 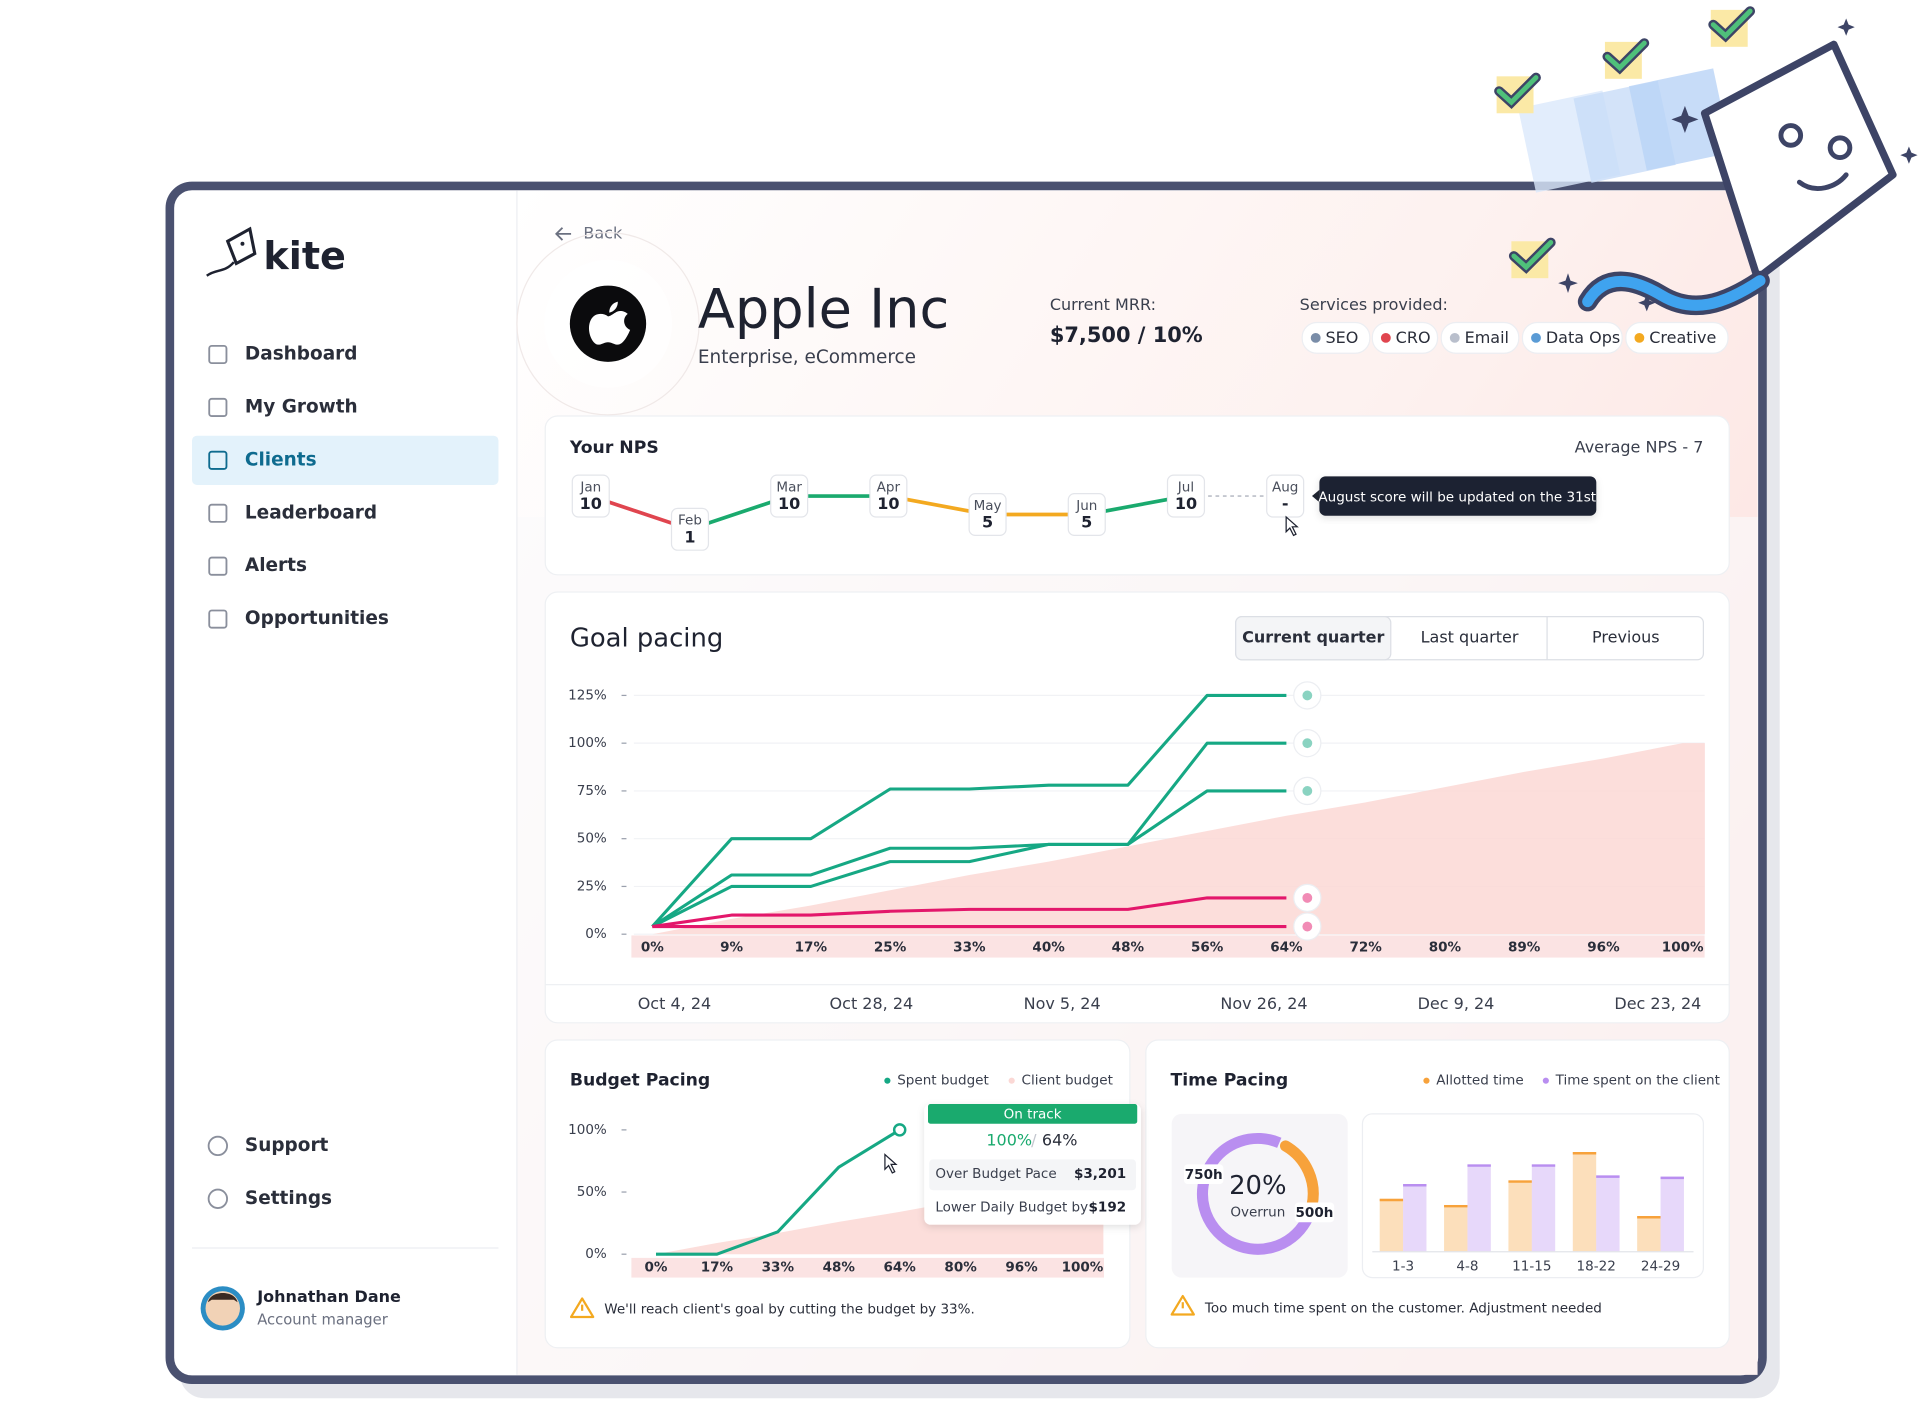 I want to click on nav-item: Leaderboard, so click(x=311, y=512).